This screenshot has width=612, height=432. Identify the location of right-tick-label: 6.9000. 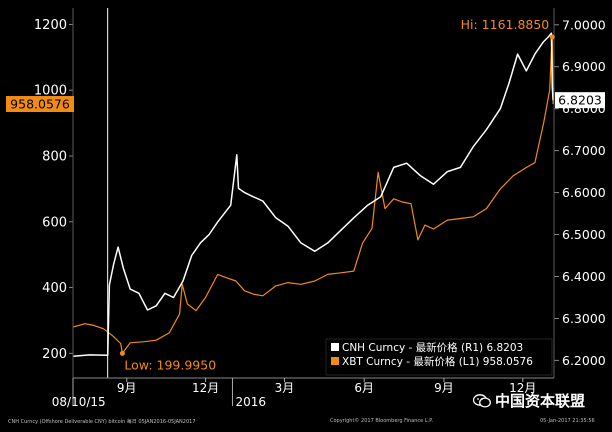
(584, 66).